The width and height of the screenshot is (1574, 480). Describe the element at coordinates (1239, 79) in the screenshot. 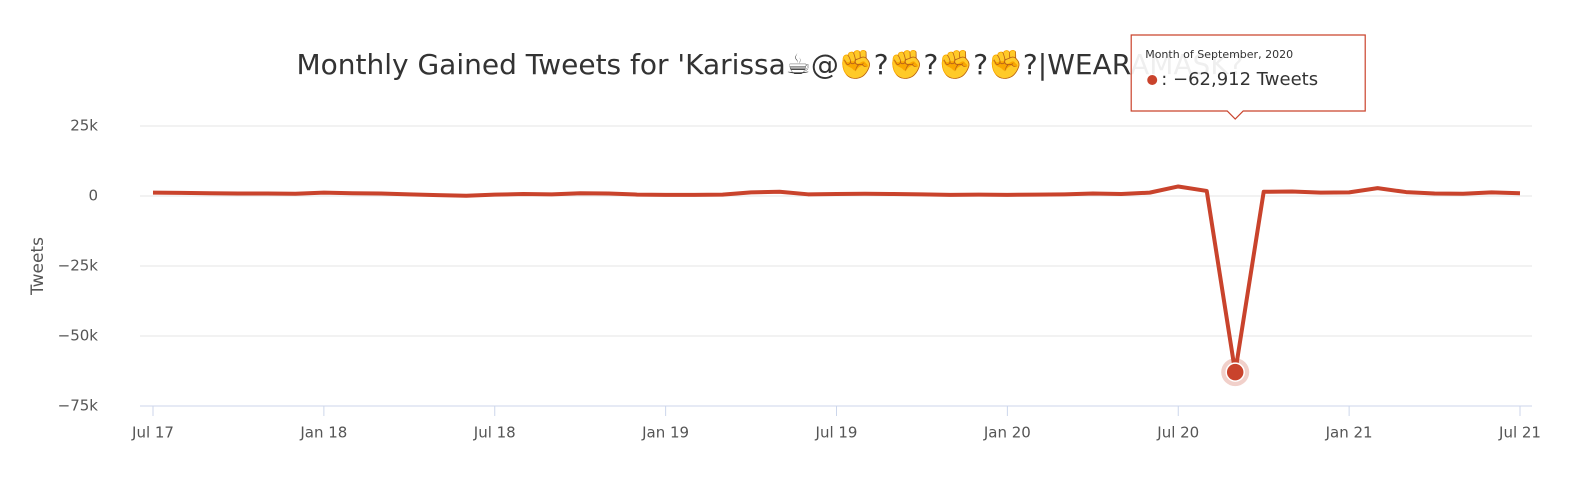

I see `tooltip-label: : −62,912 Tweets` at that location.